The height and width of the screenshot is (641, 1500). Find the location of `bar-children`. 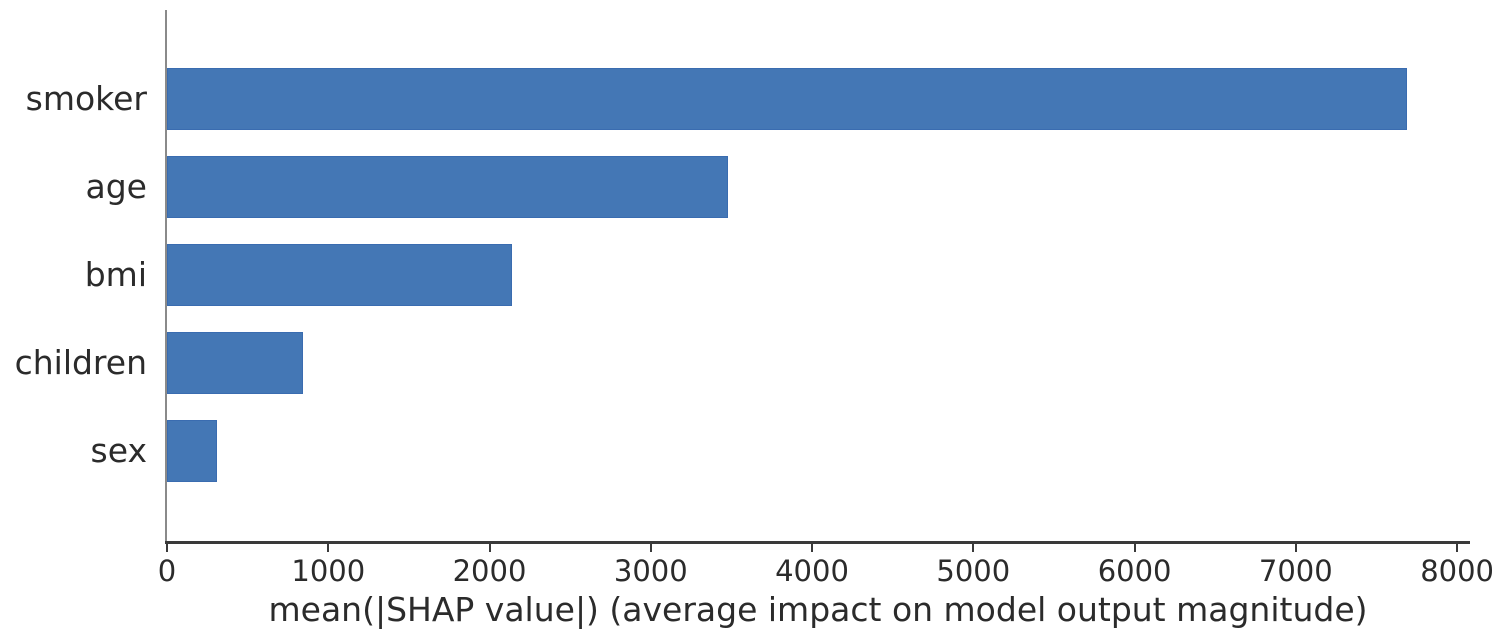

bar-children is located at coordinates (235, 363).